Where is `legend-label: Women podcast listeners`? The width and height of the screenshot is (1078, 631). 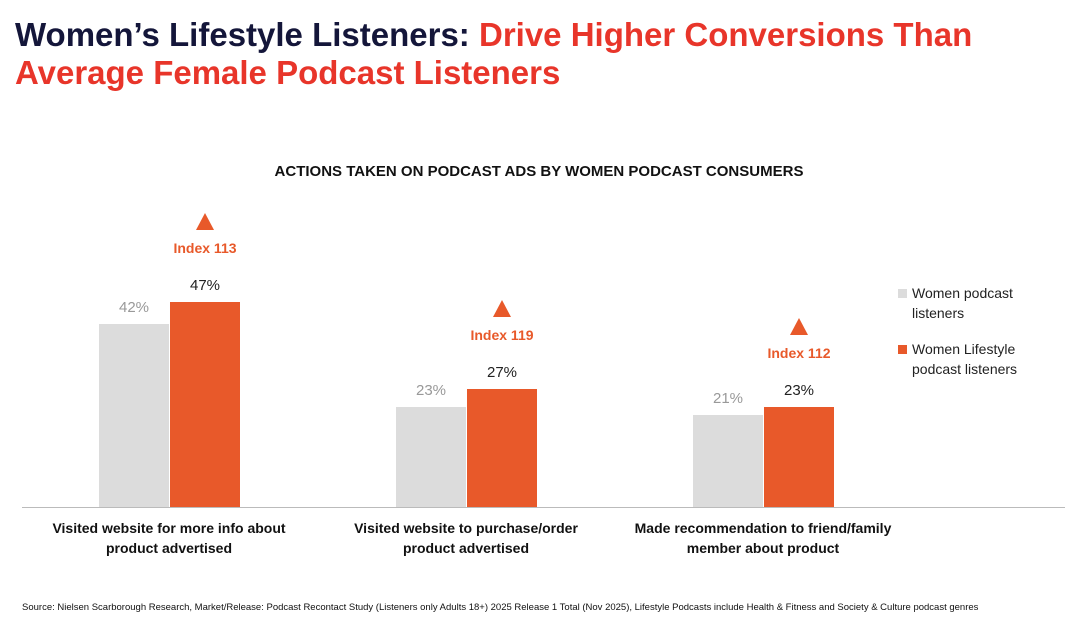 legend-label: Women podcast listeners is located at coordinates (962, 303).